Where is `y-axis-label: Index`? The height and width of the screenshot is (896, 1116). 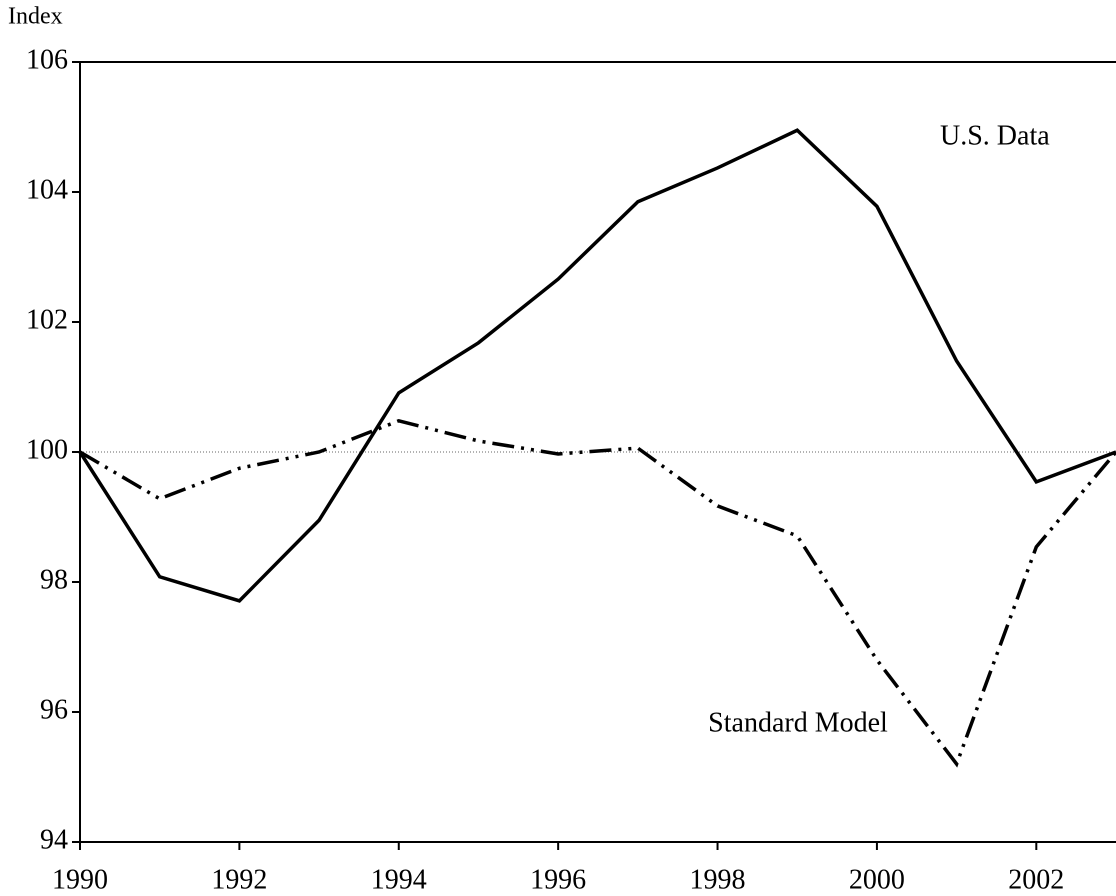
y-axis-label: Index is located at coordinates (35, 17).